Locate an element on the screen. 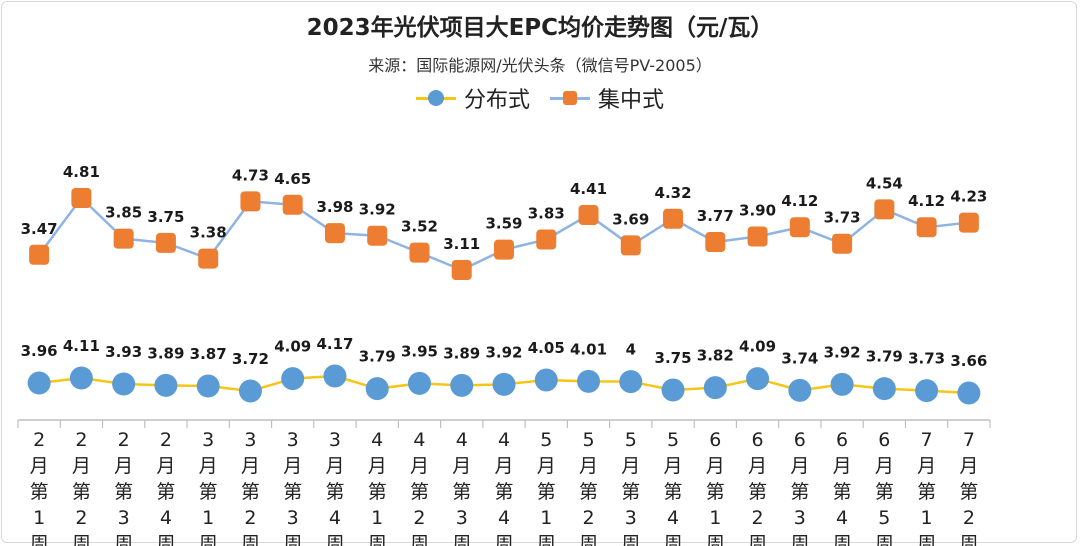 This screenshot has width=1080, height=546. data-label-centralized: 4.23 is located at coordinates (968, 197).